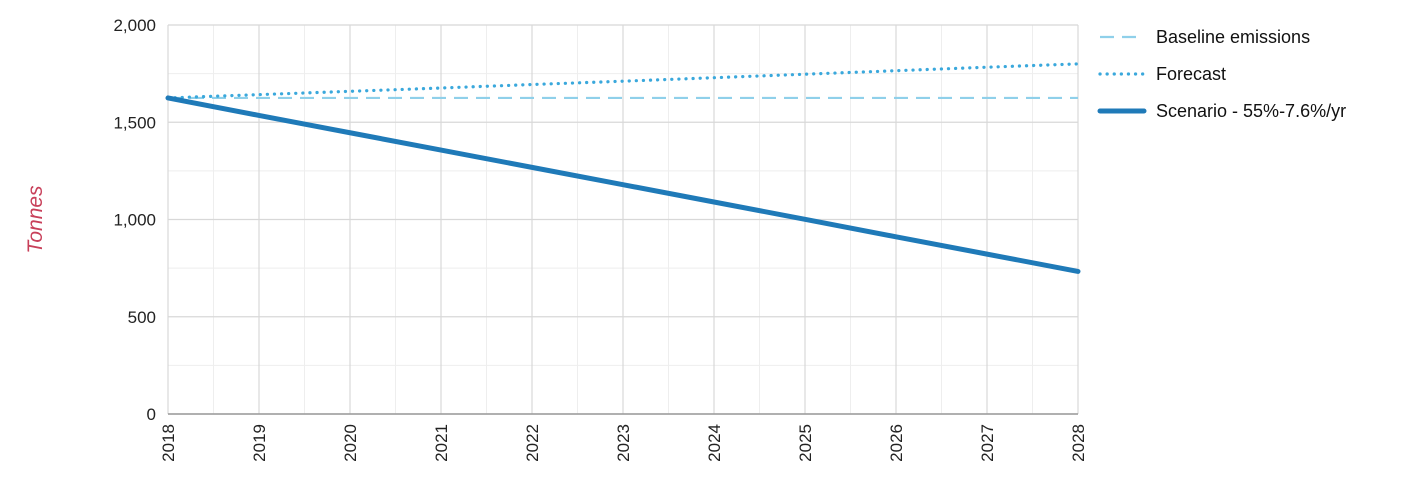 The width and height of the screenshot is (1415, 498). I want to click on x-tick-label: 2022, so click(532, 443).